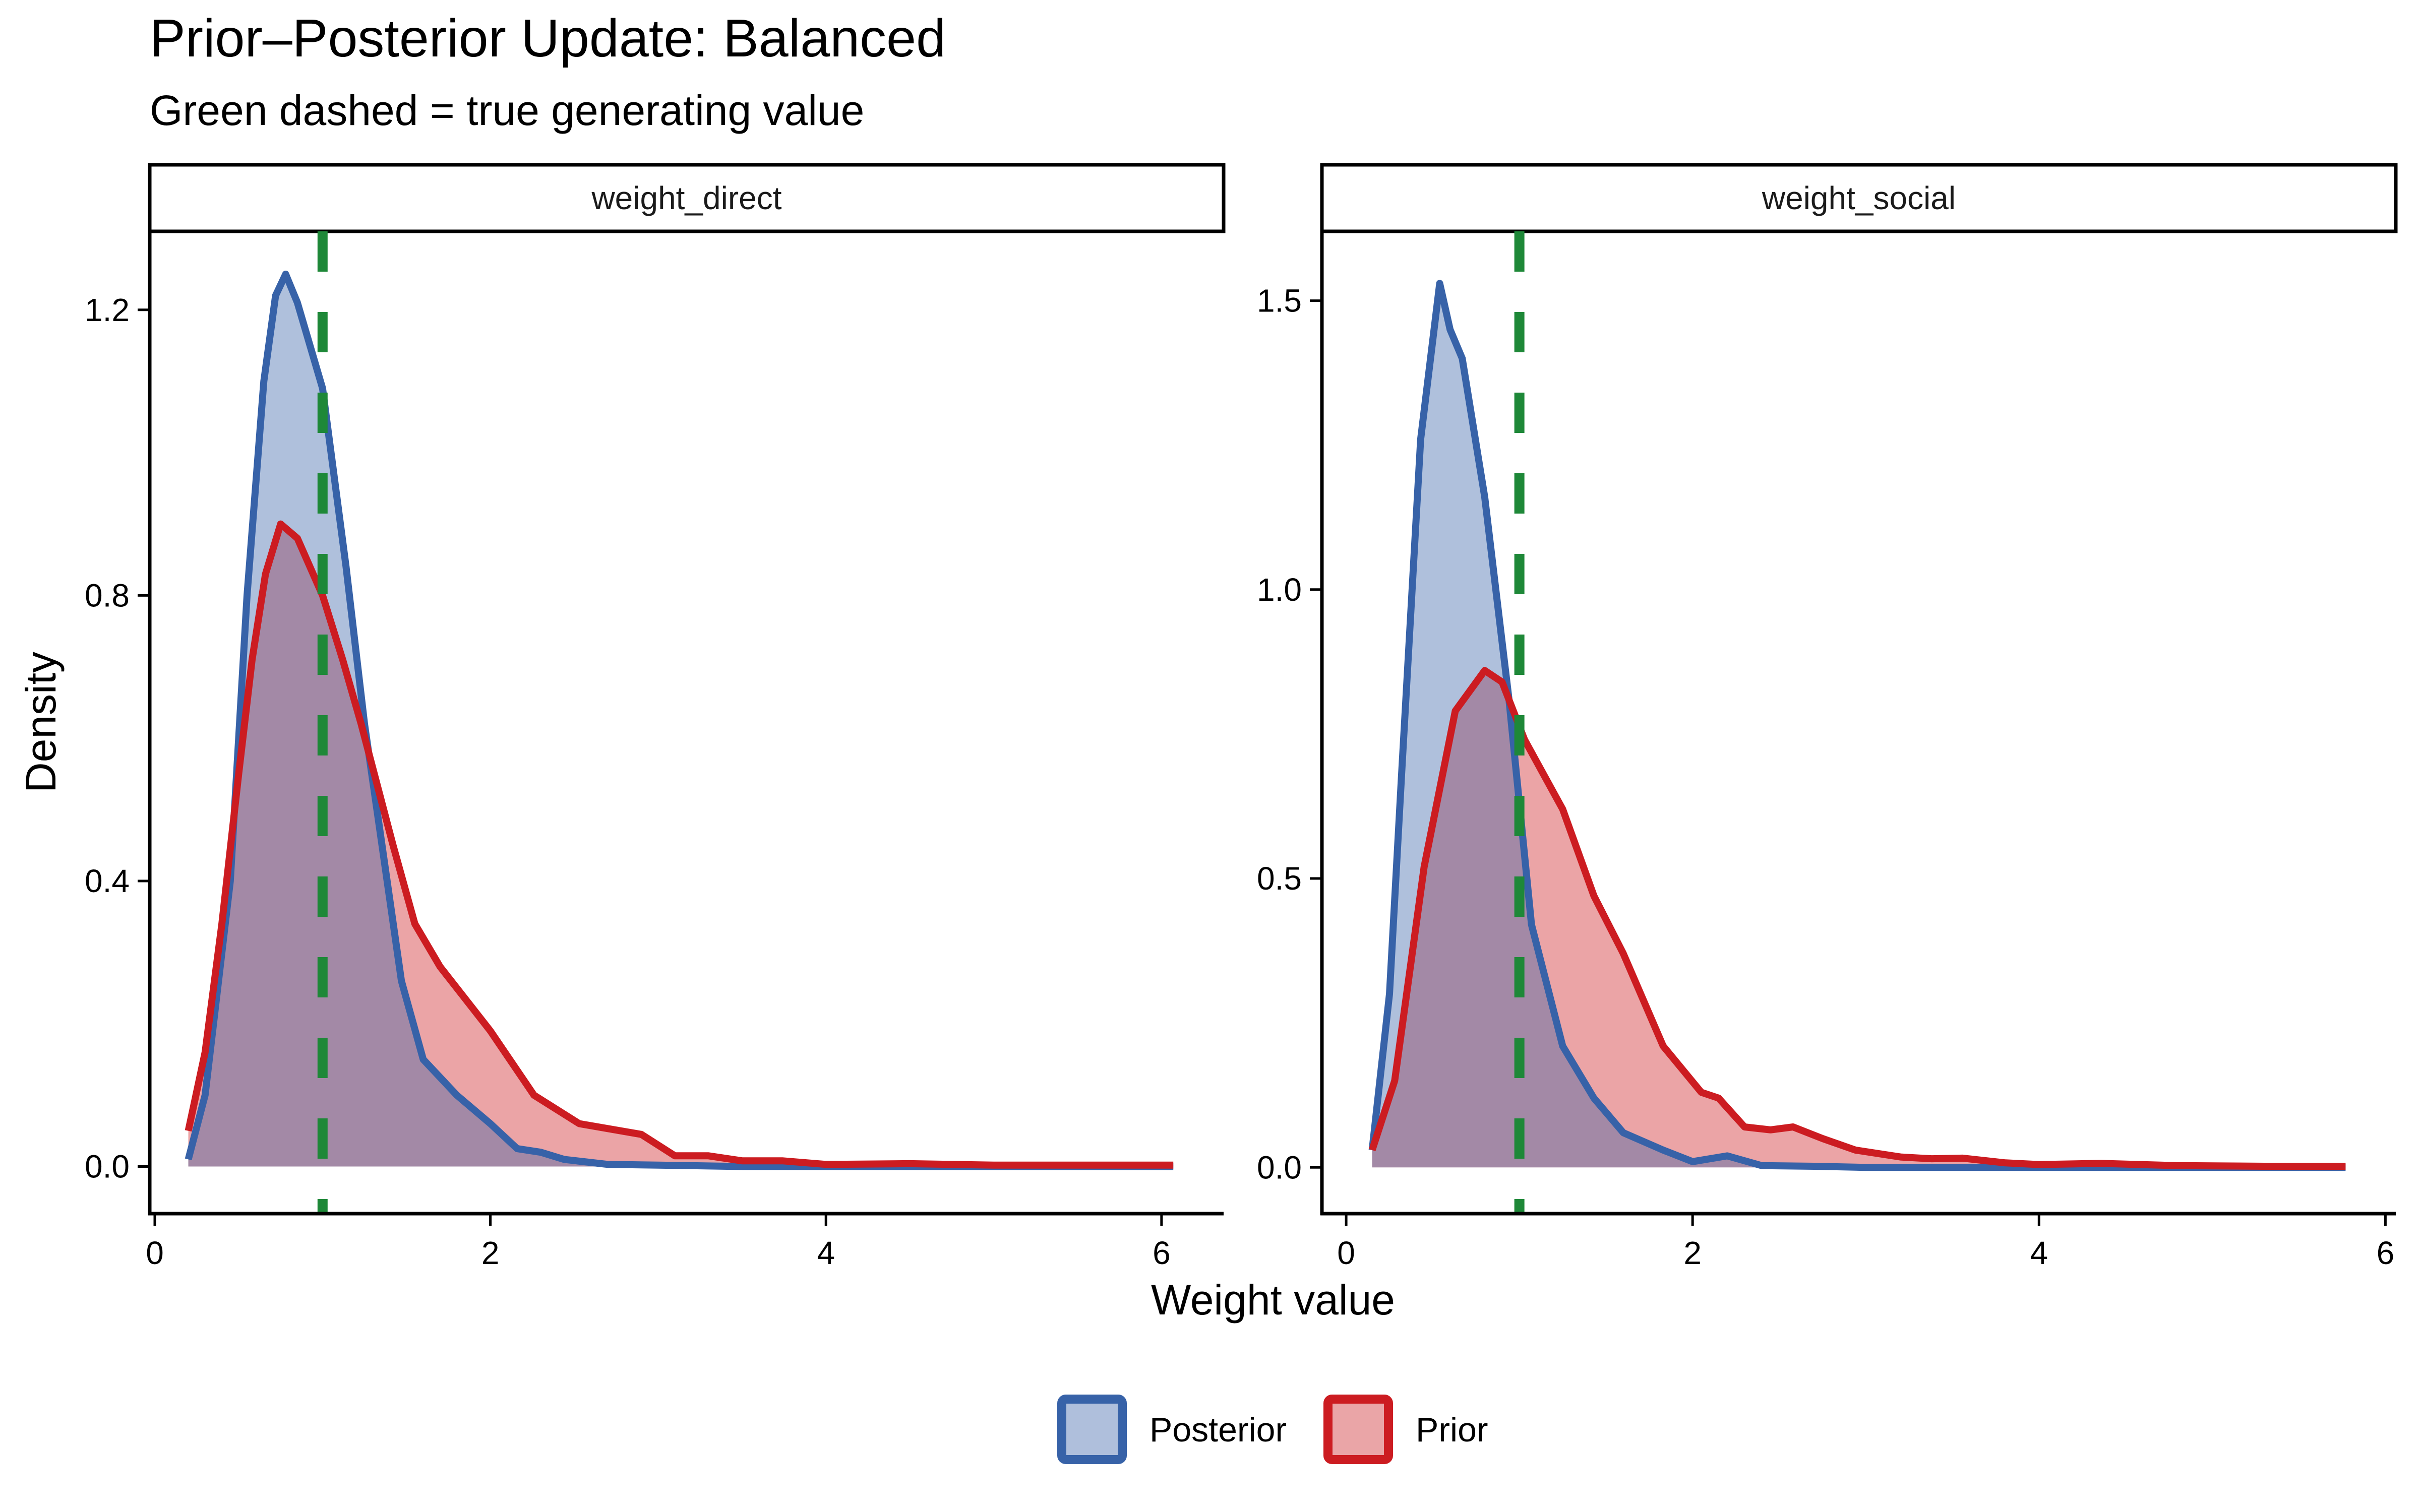 This screenshot has height=1512, width=2420. What do you see at coordinates (548, 38) in the screenshot?
I see `chart-title: Prior–Posterior Update: Balanced` at bounding box center [548, 38].